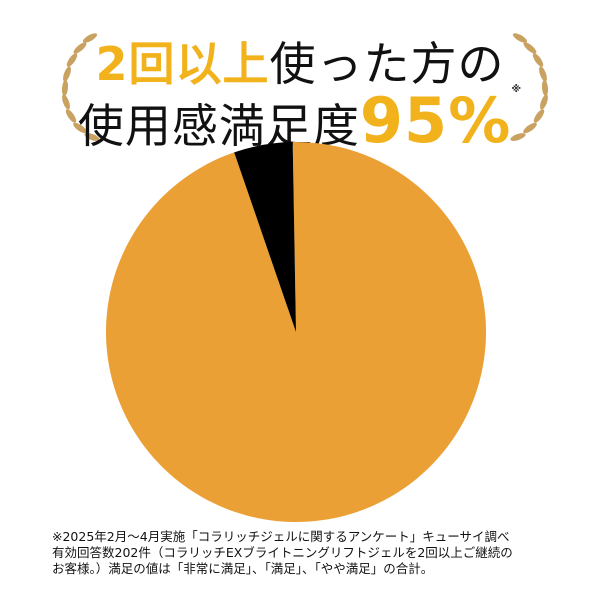 This screenshot has width=600, height=600. Describe the element at coordinates (387, 64) in the screenshot. I see `headline-rest: 使った方の` at that location.